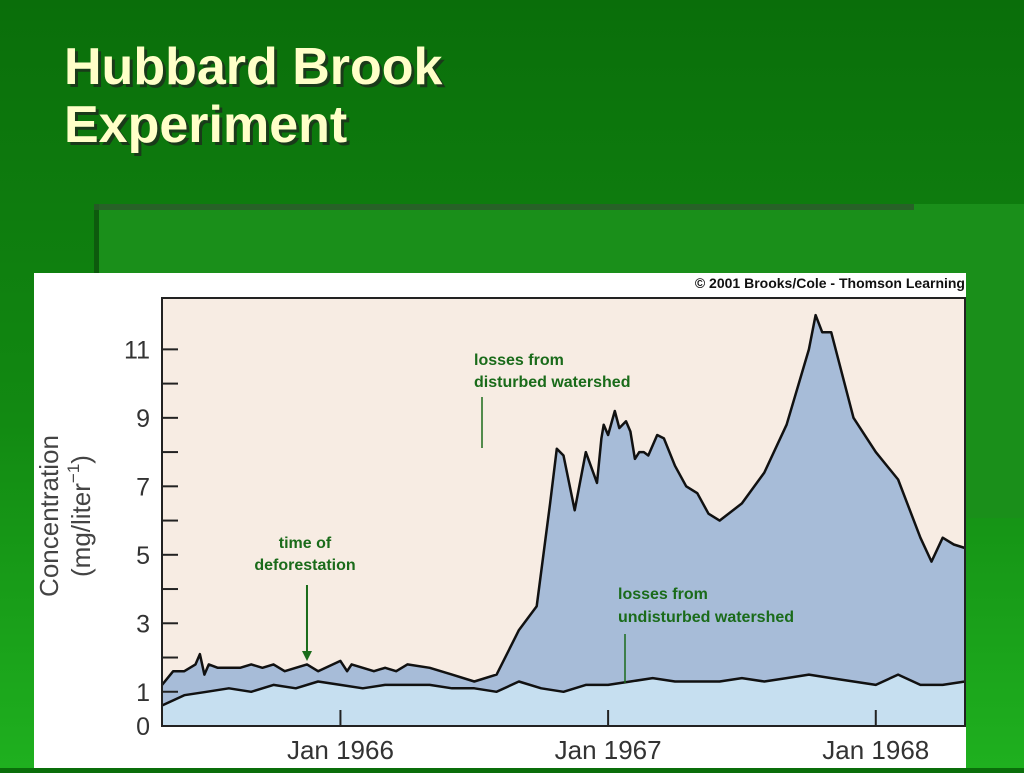 The image size is (1024, 773). I want to click on undisturbed-label-line-1: losses from, so click(663, 594).